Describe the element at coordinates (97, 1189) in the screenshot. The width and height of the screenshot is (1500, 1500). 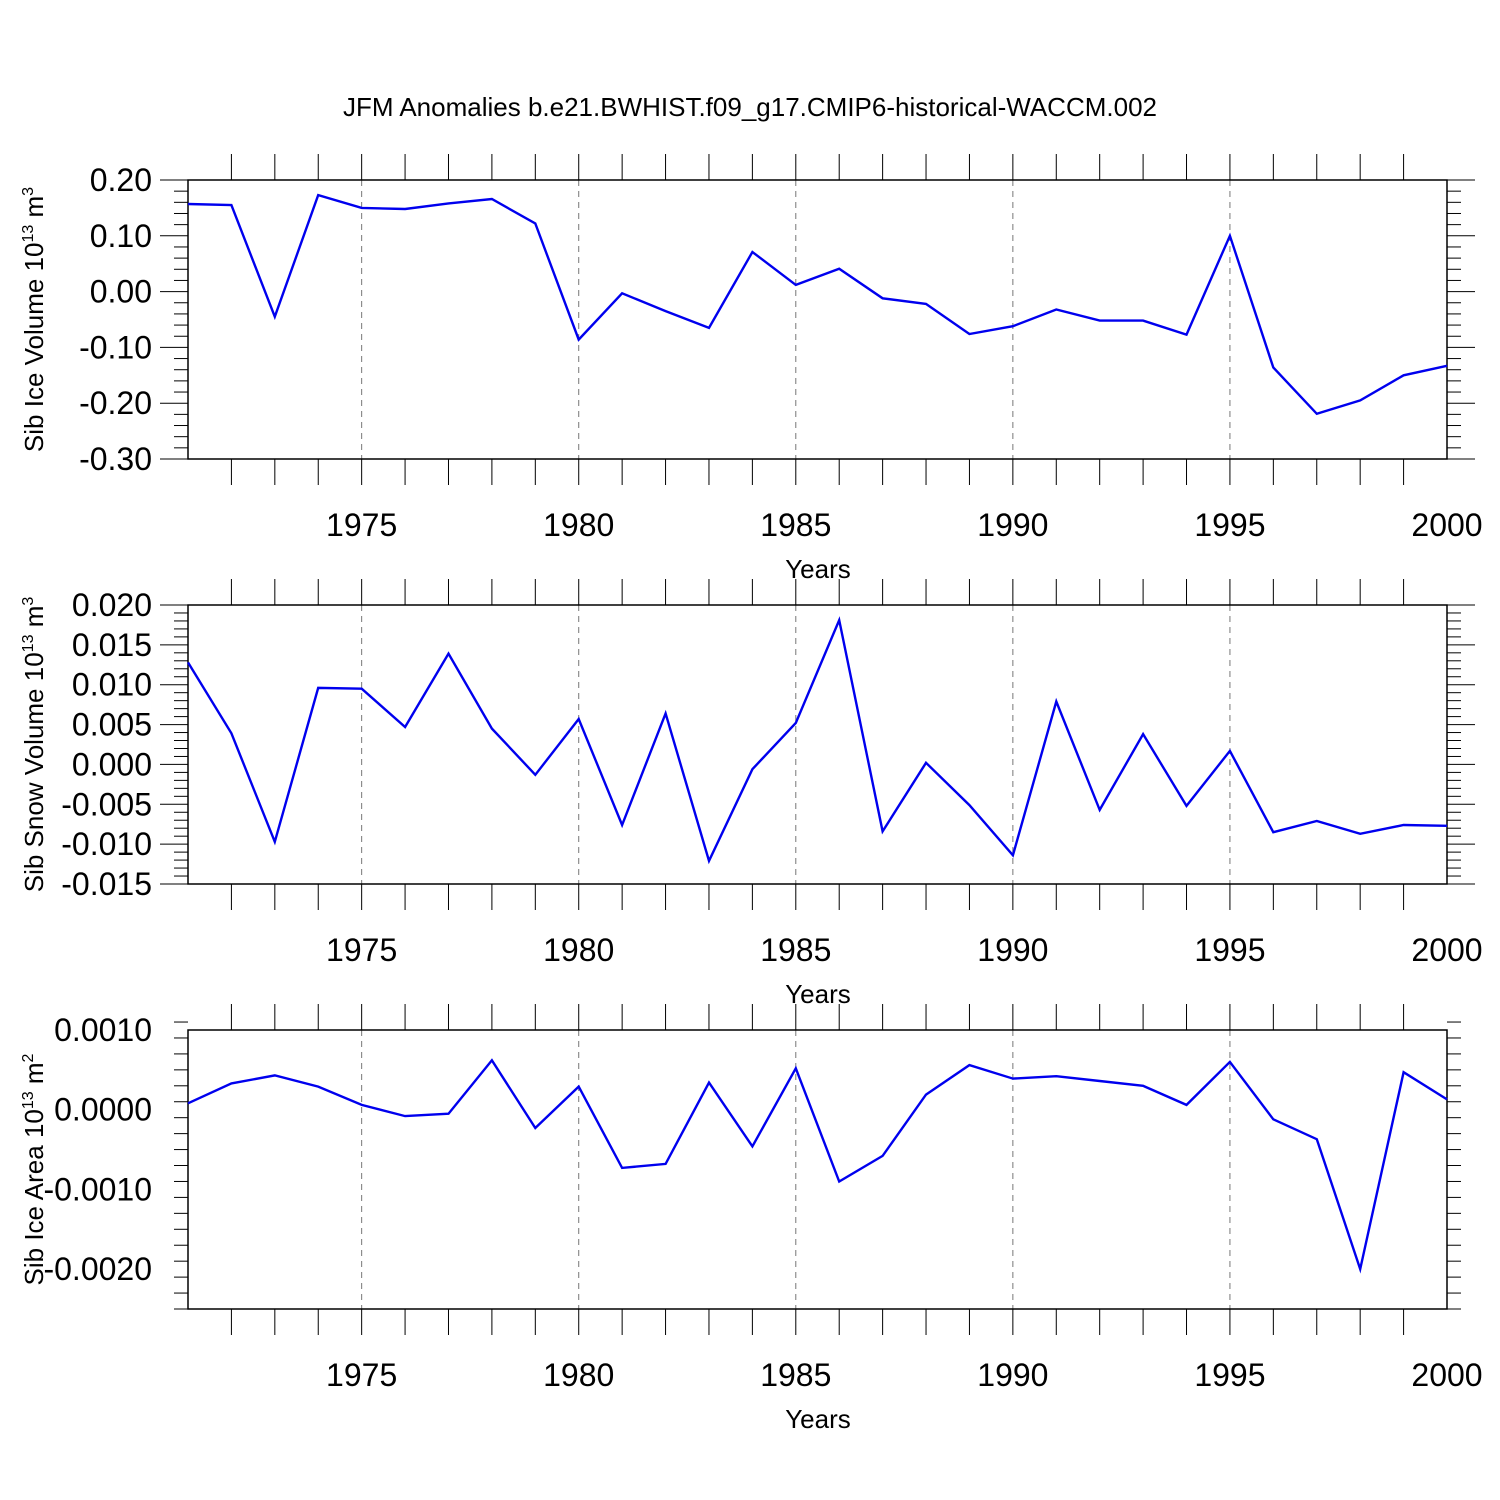
I see `y-tick-label: -0.0010` at that location.